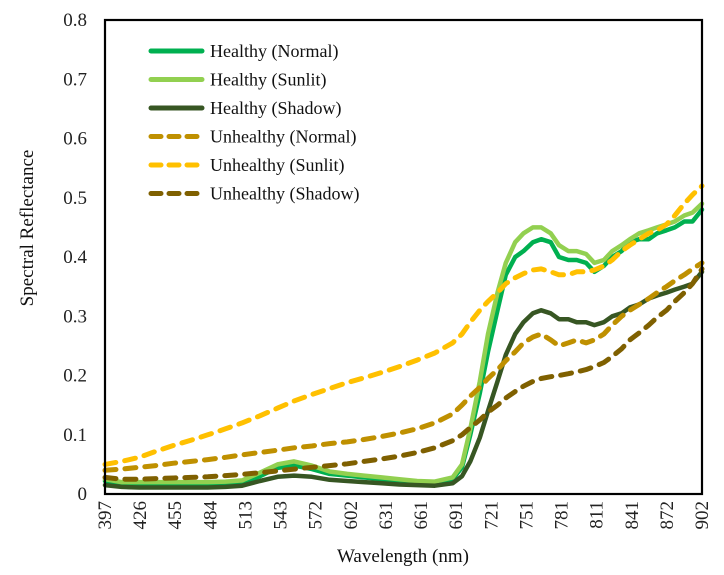  What do you see at coordinates (140, 515) in the screenshot?
I see `x-tick-label: 426` at bounding box center [140, 515].